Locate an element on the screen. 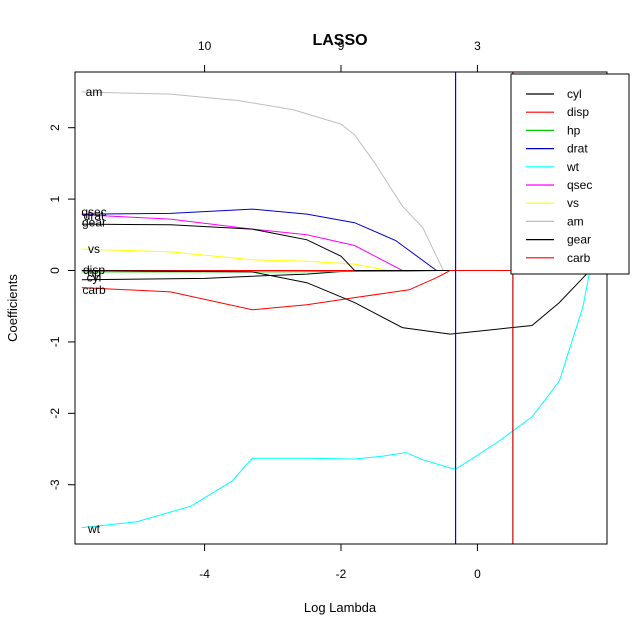 The height and width of the screenshot is (637, 643). curve-label-drat: drat is located at coordinates (94, 216).